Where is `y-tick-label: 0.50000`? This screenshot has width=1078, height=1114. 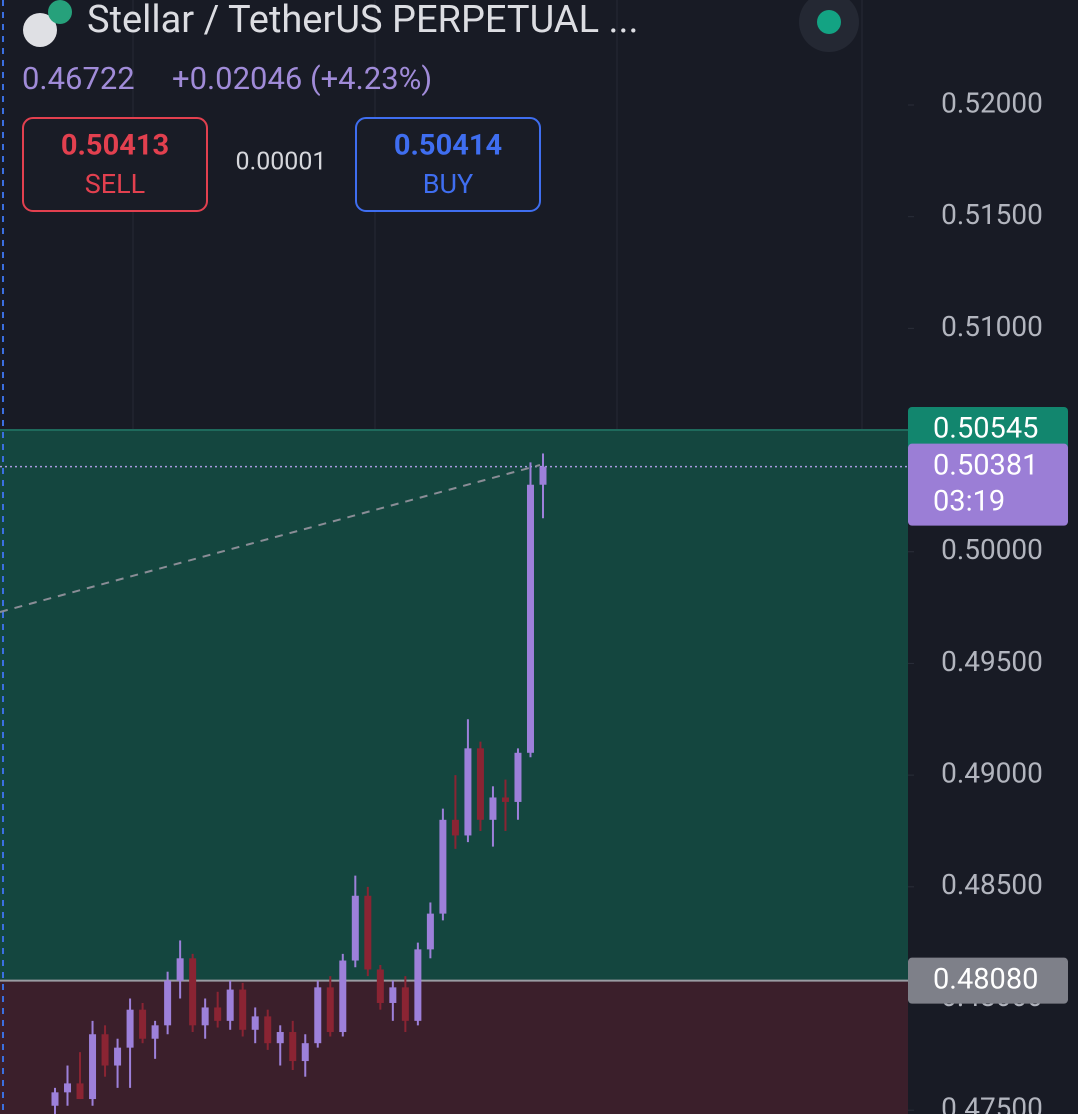 y-tick-label: 0.50000 is located at coordinates (992, 549).